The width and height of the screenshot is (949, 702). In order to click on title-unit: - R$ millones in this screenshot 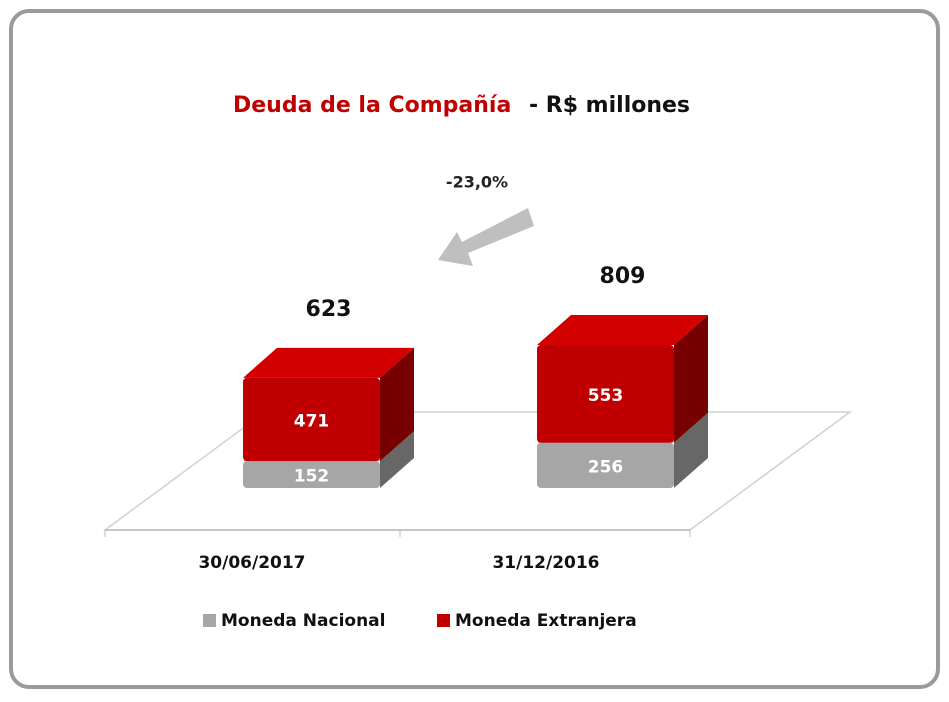, I will do `click(609, 105)`.